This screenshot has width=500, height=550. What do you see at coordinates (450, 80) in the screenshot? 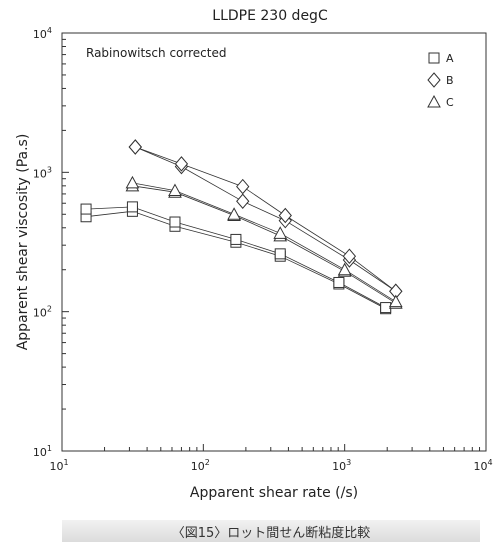
I see `legend-label: B` at bounding box center [450, 80].